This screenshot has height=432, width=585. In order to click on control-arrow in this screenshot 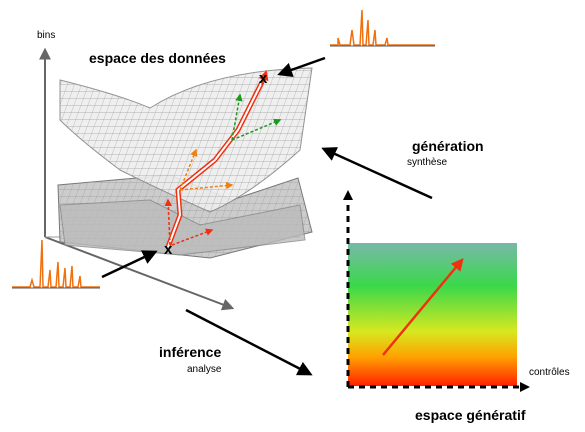, I will do `click(423, 307)`.